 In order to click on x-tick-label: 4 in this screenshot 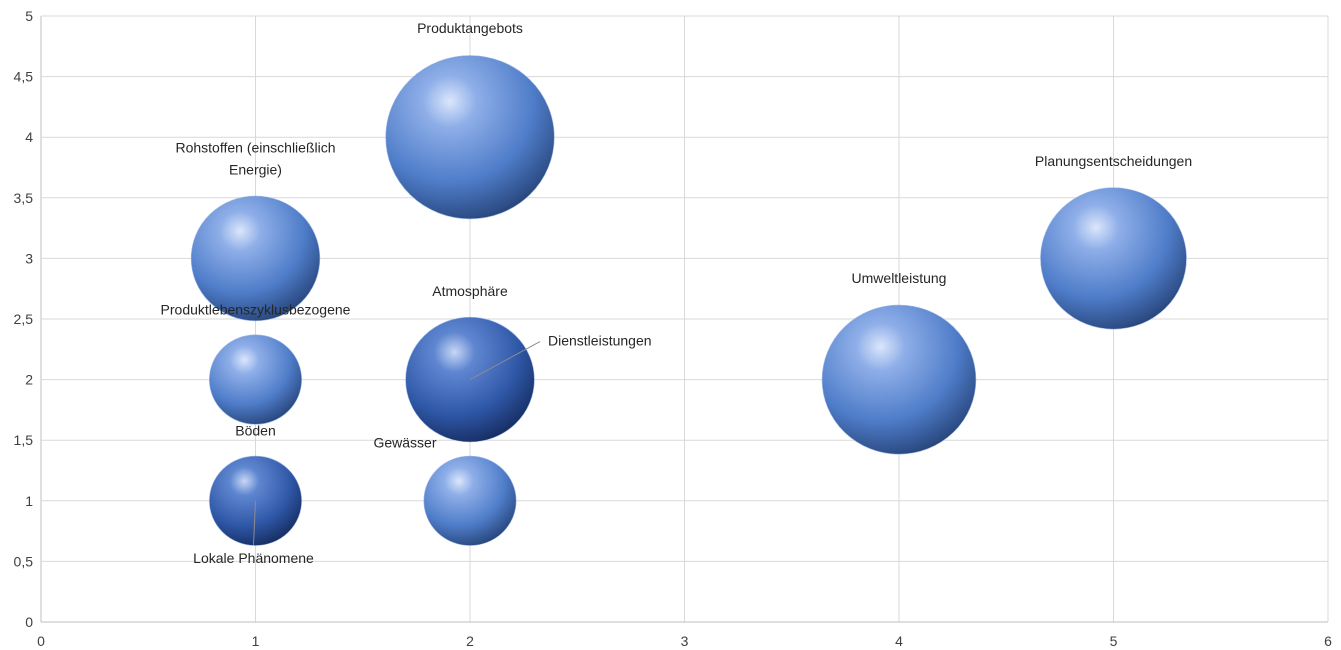, I will do `click(899, 641)`.